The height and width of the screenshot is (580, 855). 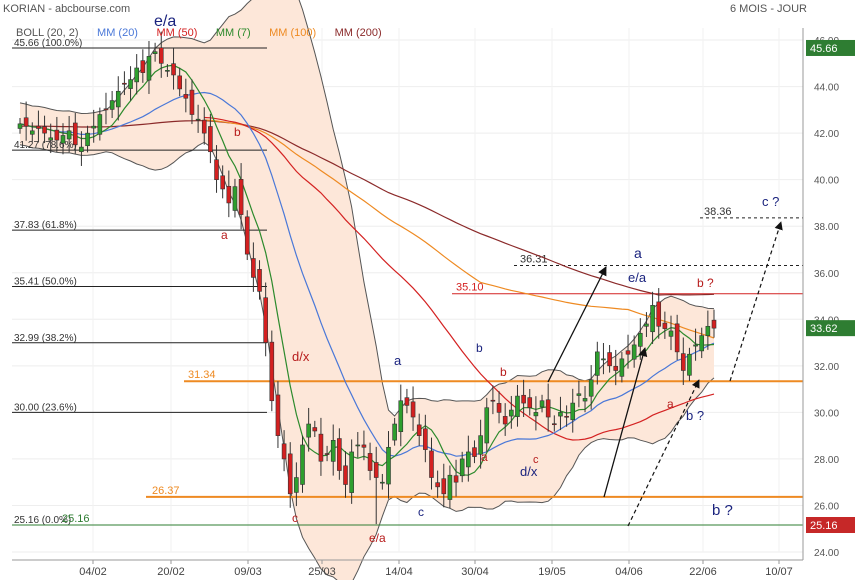 What do you see at coordinates (826, 181) in the screenshot?
I see `price-tick: 40.00` at bounding box center [826, 181].